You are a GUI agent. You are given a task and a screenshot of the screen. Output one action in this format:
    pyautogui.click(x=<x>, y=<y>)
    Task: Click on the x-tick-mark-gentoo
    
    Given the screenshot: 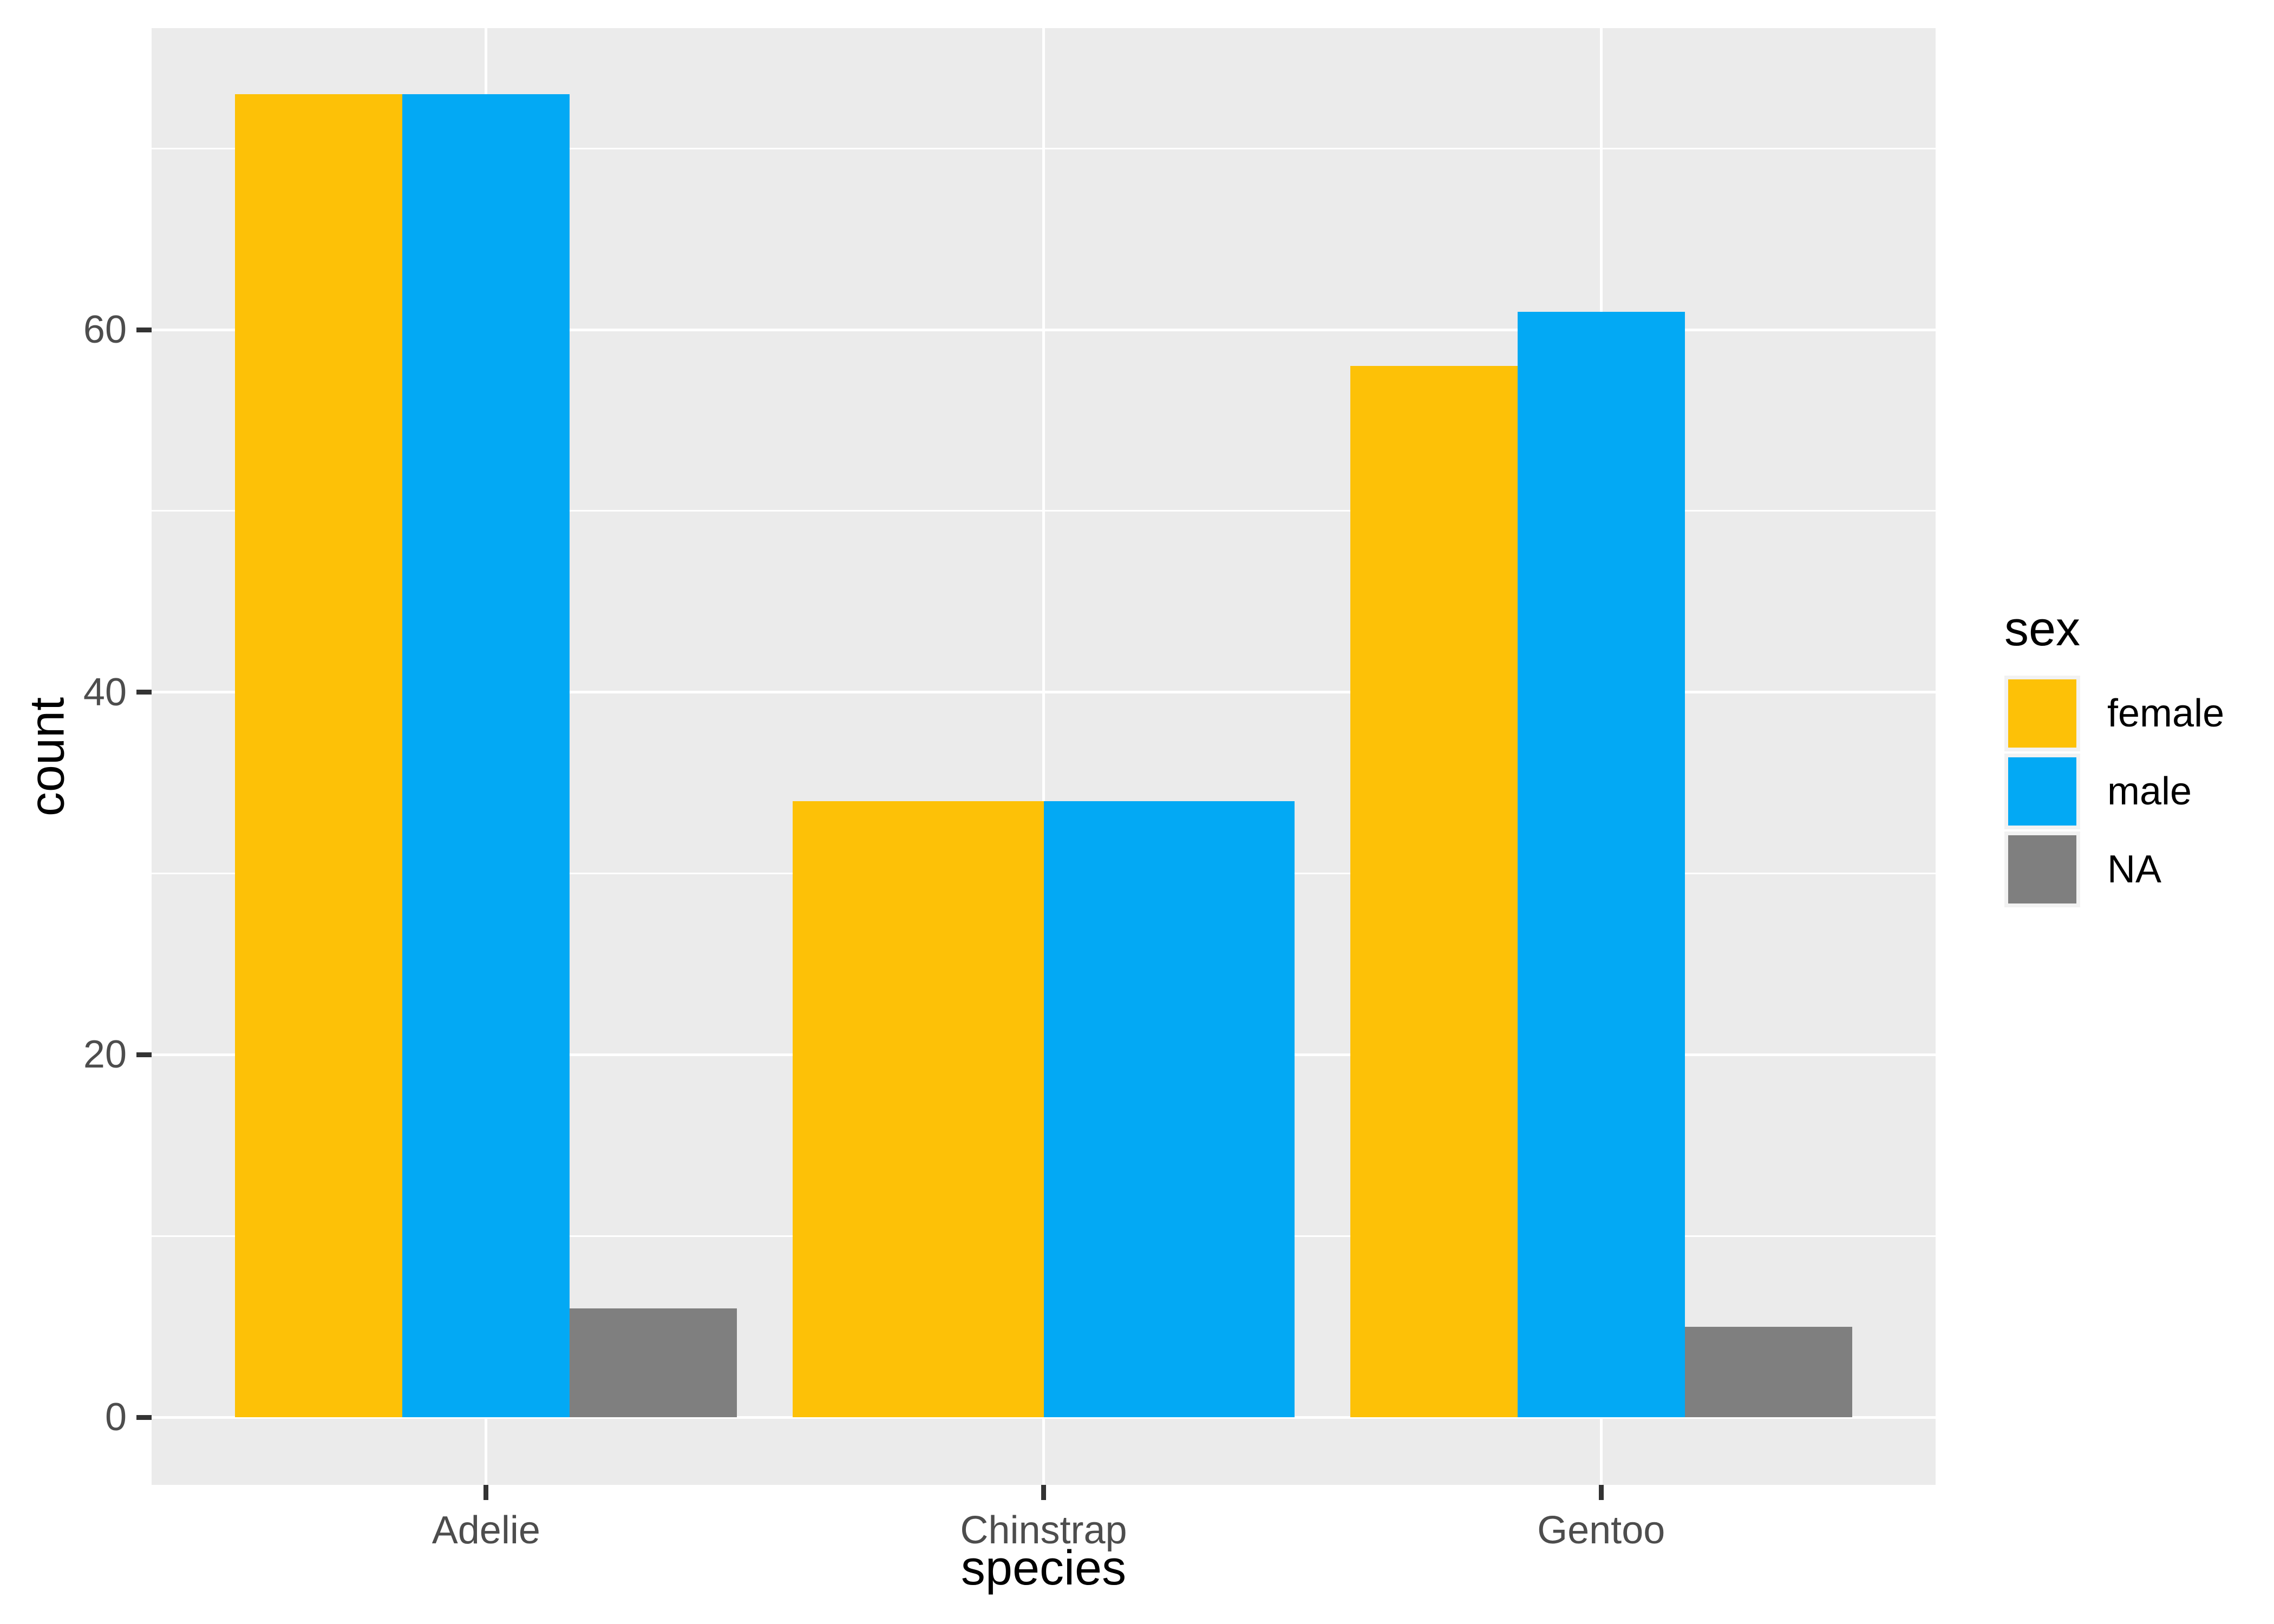 What is the action you would take?
    pyautogui.click(x=1601, y=1492)
    